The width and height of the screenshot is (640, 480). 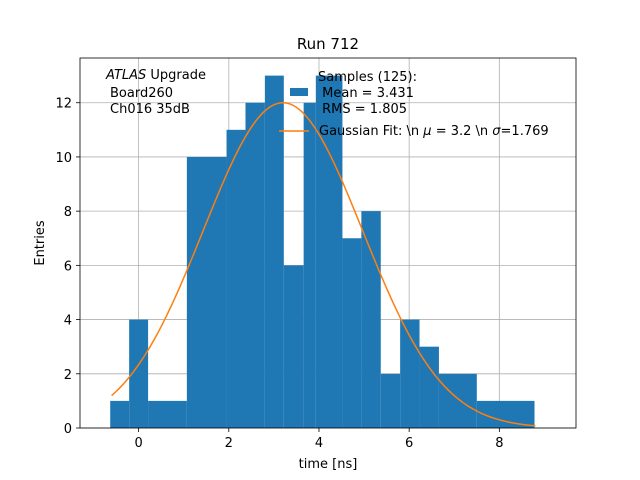 What do you see at coordinates (68, 212) in the screenshot?
I see `y-tick-label: 8` at bounding box center [68, 212].